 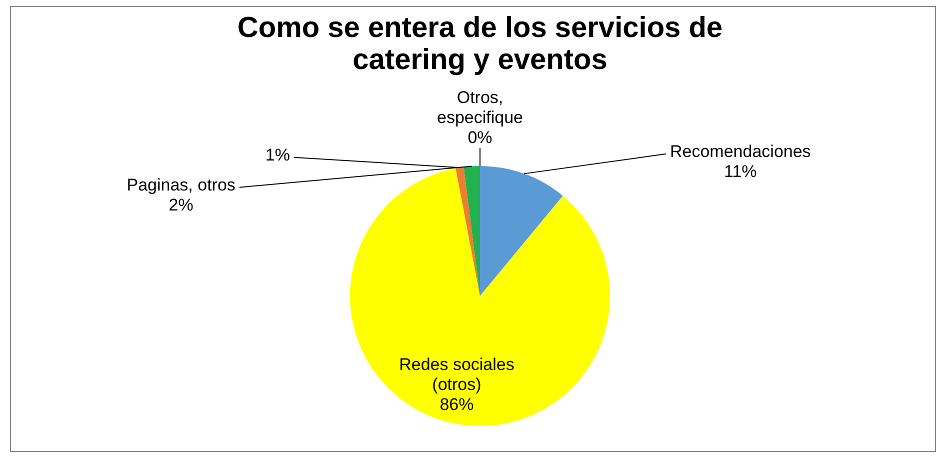 What do you see at coordinates (456, 374) in the screenshot?
I see `slice-label: Redes sociales (otros)` at bounding box center [456, 374].